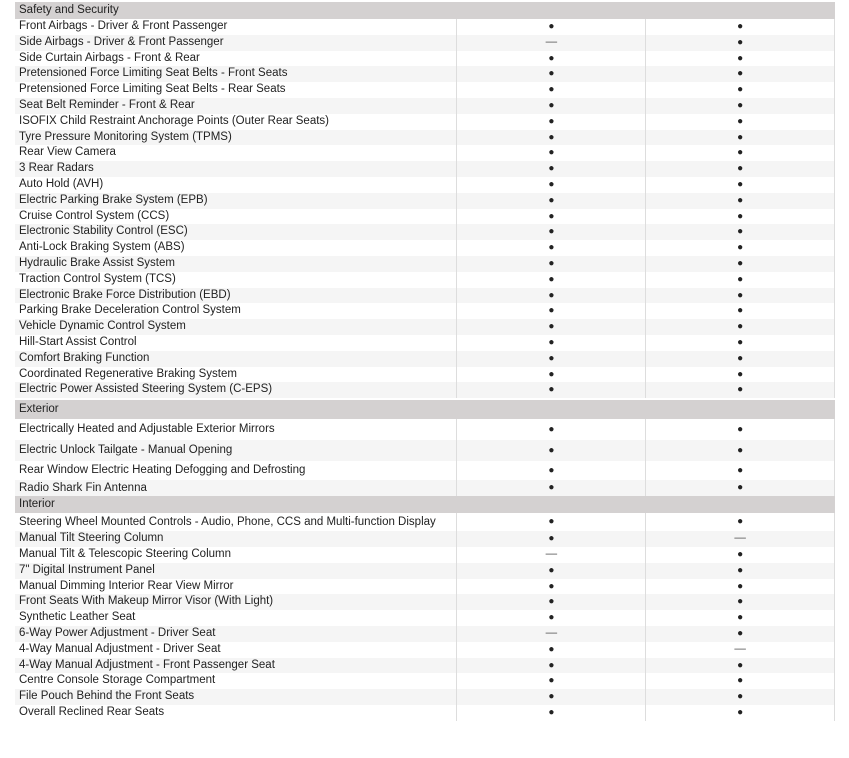  Describe the element at coordinates (236, 681) in the screenshot. I see `feature-label: Centre Console Storage Compartment` at that location.